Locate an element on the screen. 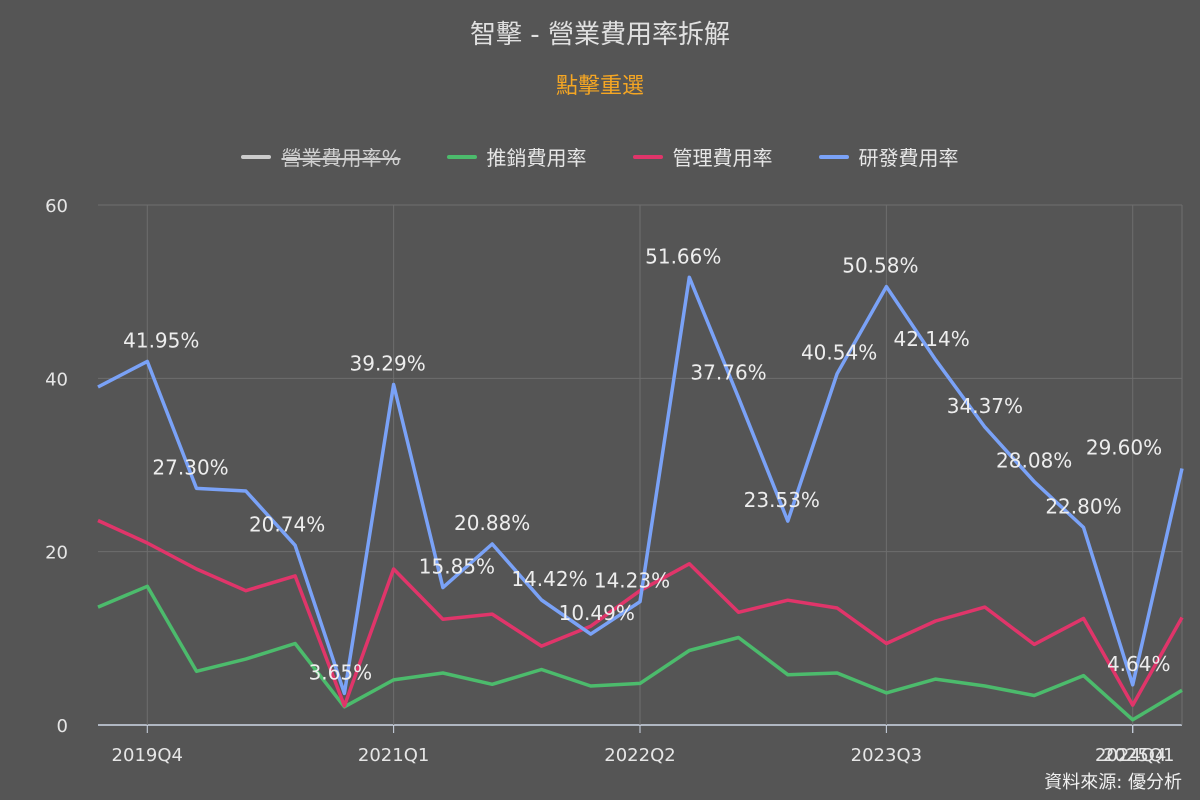  data-label: 34.37% is located at coordinates (985, 406).